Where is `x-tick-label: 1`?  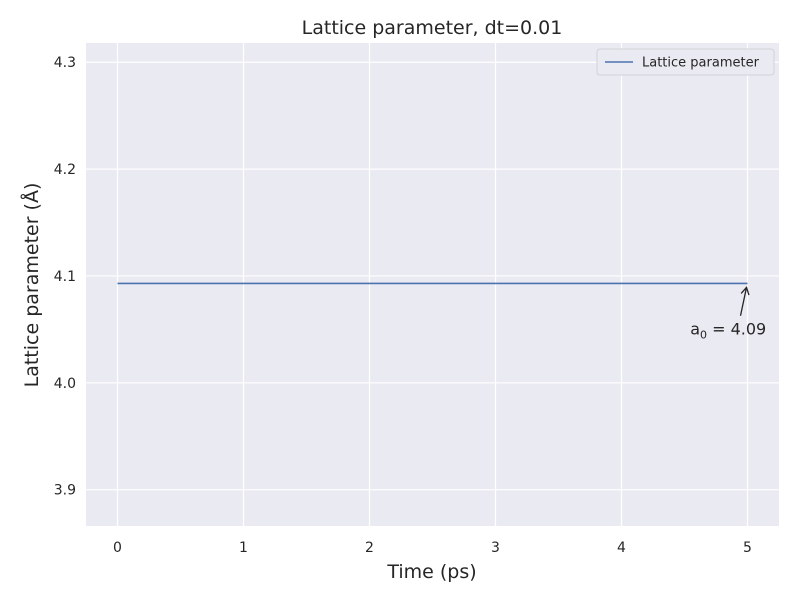
x-tick-label: 1 is located at coordinates (243, 548).